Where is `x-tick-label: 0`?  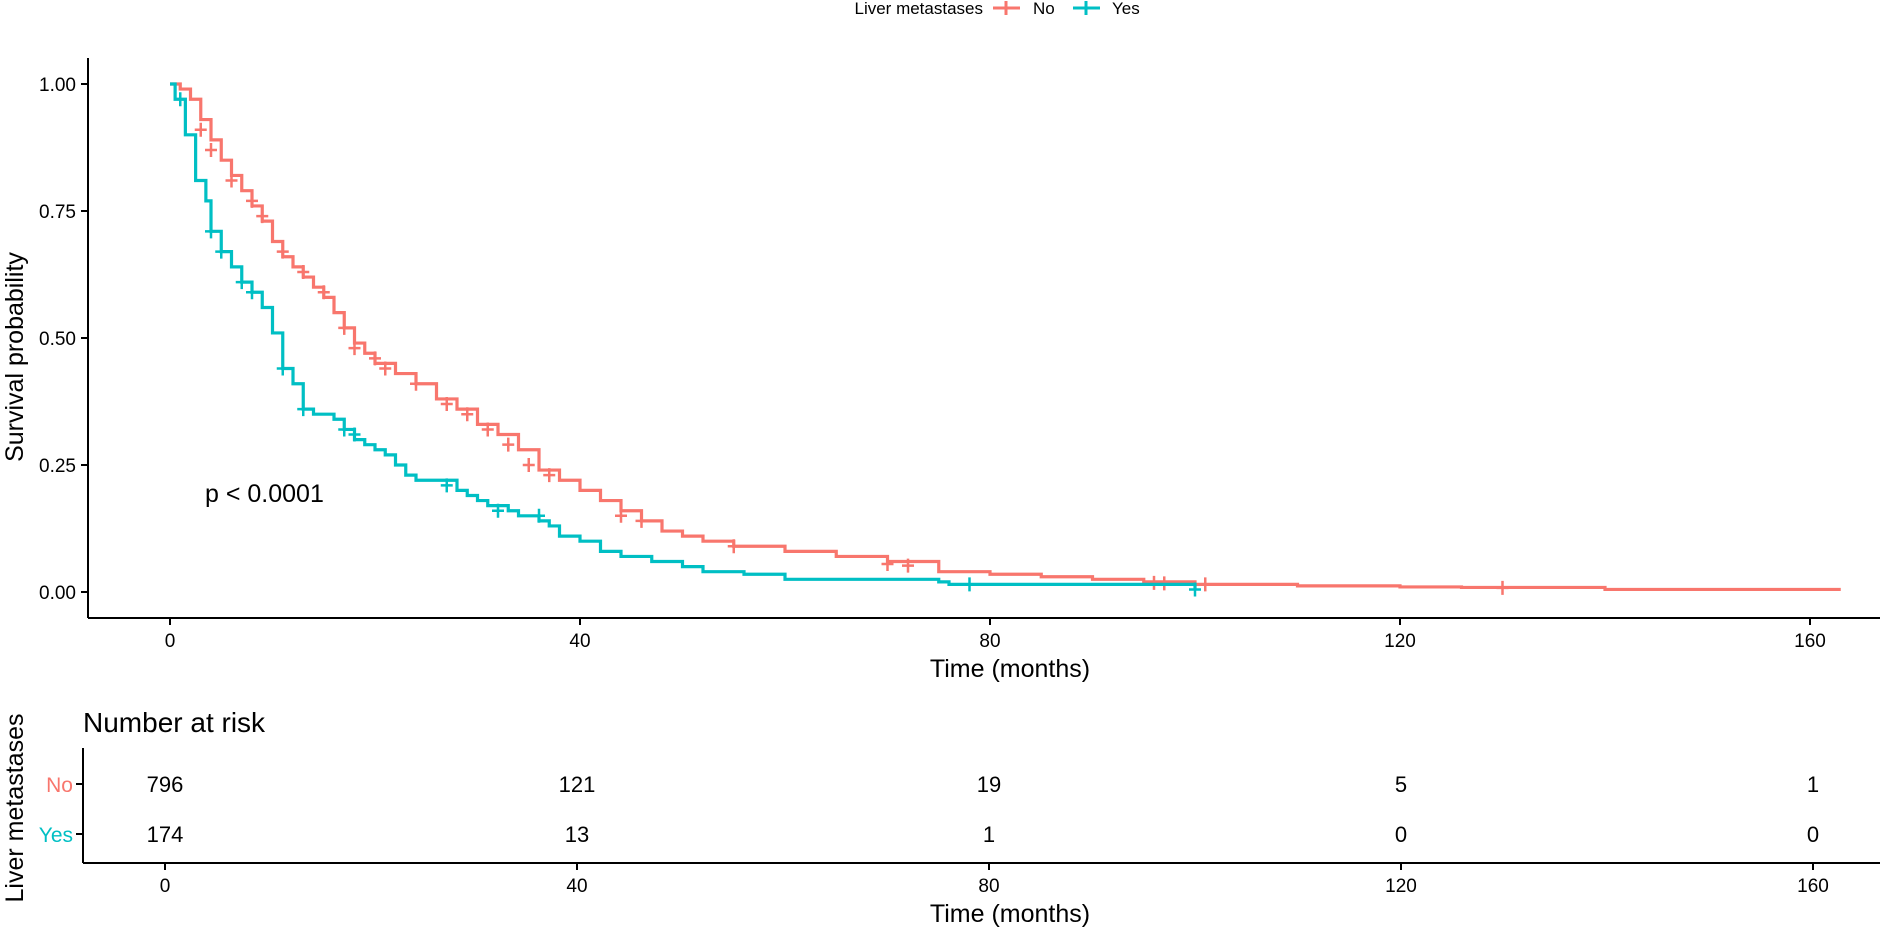
x-tick-label: 0 is located at coordinates (170, 641).